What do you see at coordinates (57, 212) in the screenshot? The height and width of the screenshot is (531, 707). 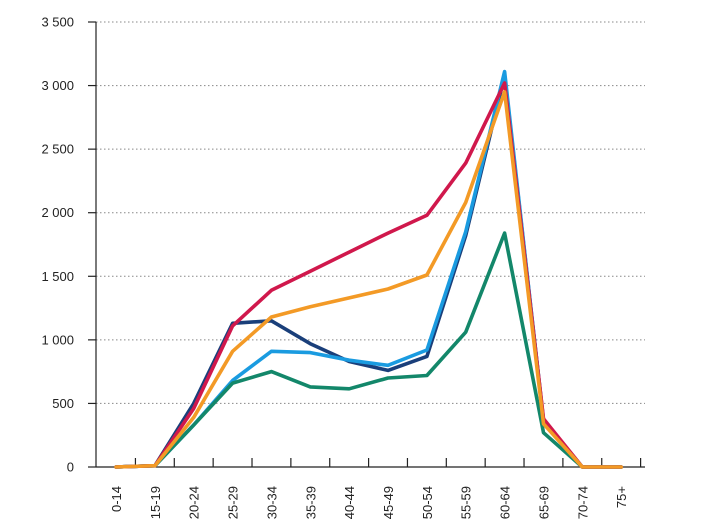 I see `y-tick-label-2000: 2 000` at bounding box center [57, 212].